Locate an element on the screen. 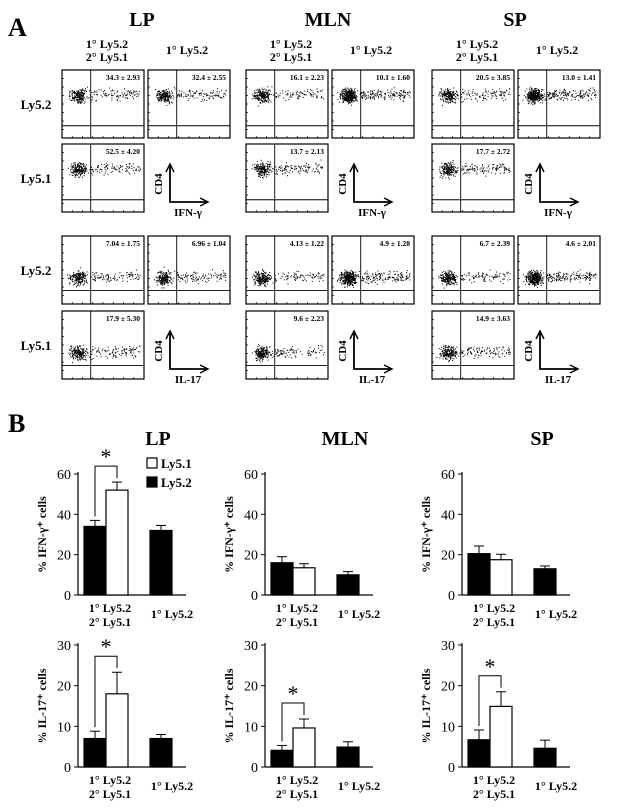 The width and height of the screenshot is (630, 809). legend-label-open: Ly5.1 is located at coordinates (176, 463).